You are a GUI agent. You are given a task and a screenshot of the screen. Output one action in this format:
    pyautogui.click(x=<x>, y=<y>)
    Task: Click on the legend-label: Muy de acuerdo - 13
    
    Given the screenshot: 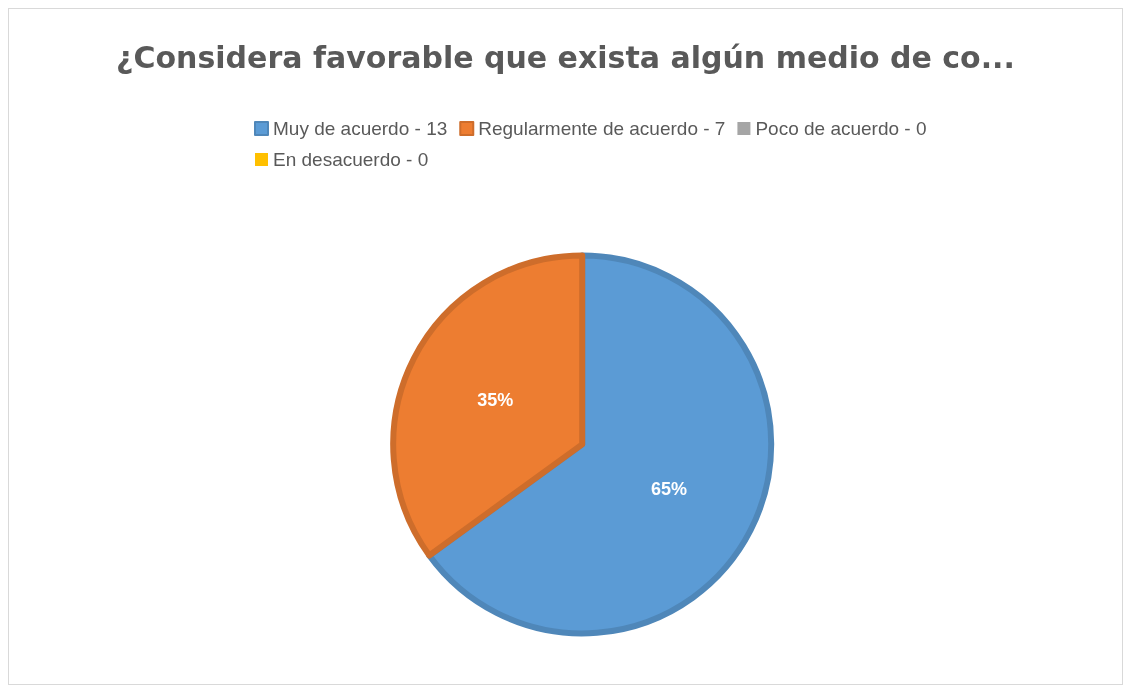 What is the action you would take?
    pyautogui.click(x=360, y=128)
    